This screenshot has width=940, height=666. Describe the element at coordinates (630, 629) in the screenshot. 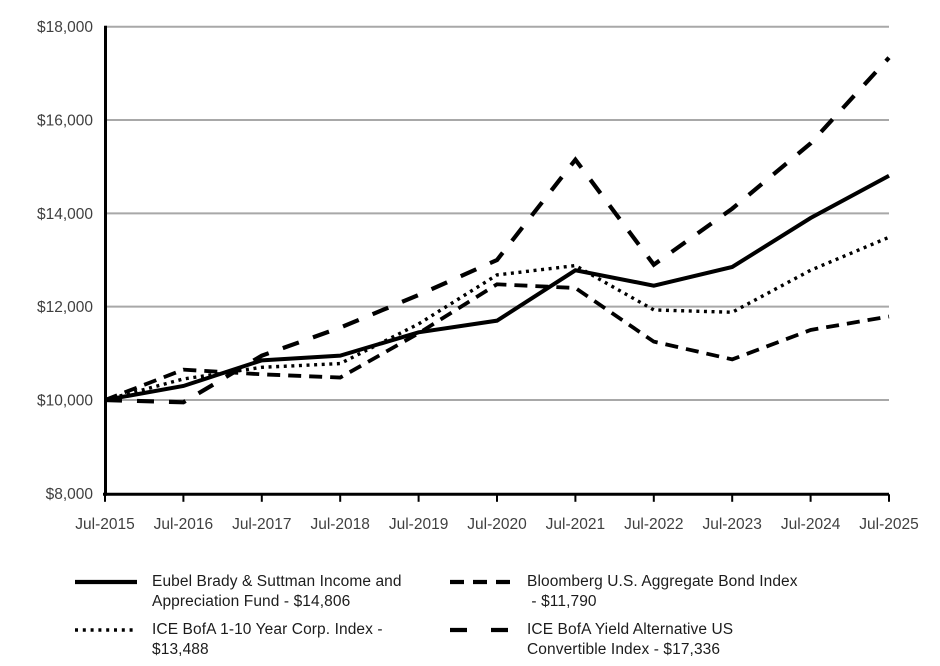

I see `legend-label-line: ICE BofA Yield Alternative US` at that location.